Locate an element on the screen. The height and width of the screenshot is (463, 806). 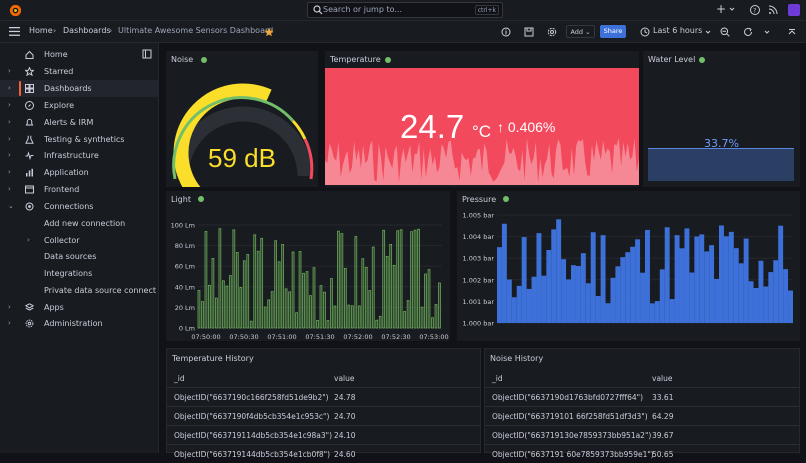
active-indicator is located at coordinates (20, 88).